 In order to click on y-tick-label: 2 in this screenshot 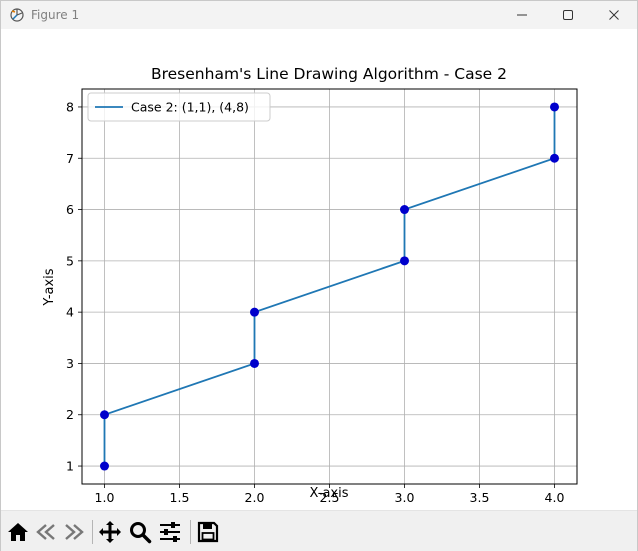, I will do `click(70, 414)`.